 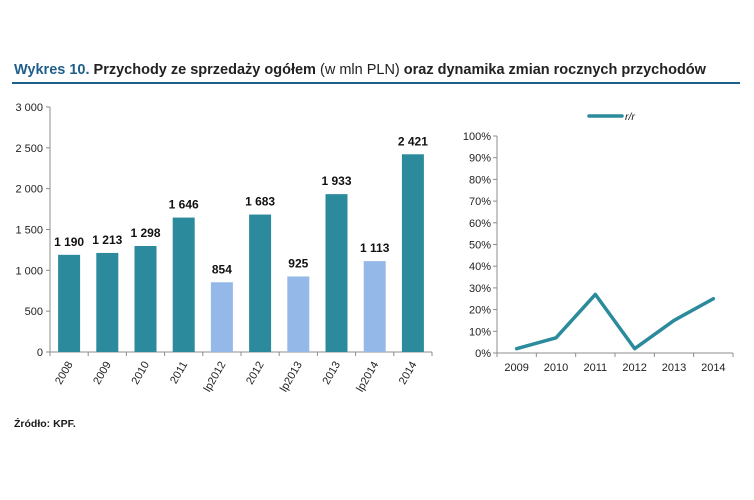 What do you see at coordinates (29, 190) in the screenshot?
I see `bar-y-tick-label: 2 000` at bounding box center [29, 190].